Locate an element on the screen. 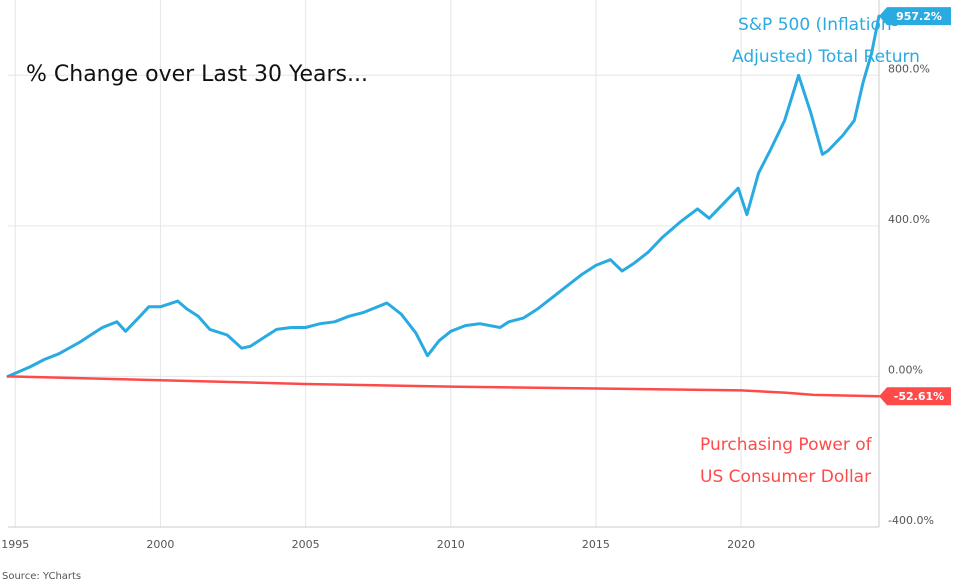  x-tick-label-2010: 2010 is located at coordinates (451, 544).